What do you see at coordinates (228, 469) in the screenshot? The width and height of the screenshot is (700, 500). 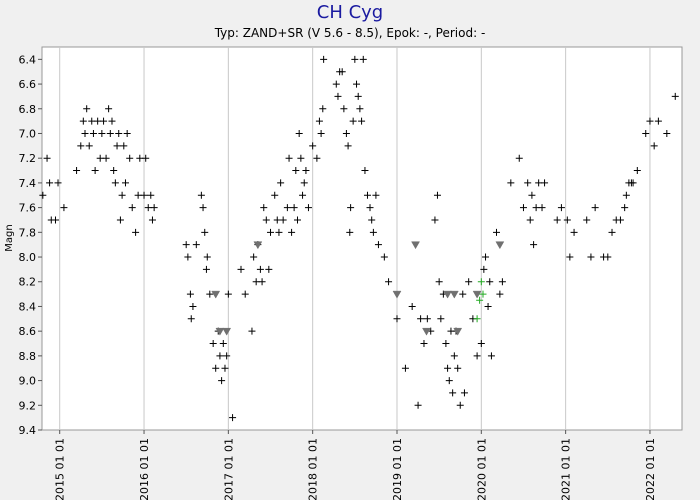 I see `x-tick-label: 2017 01 01` at bounding box center [228, 469].